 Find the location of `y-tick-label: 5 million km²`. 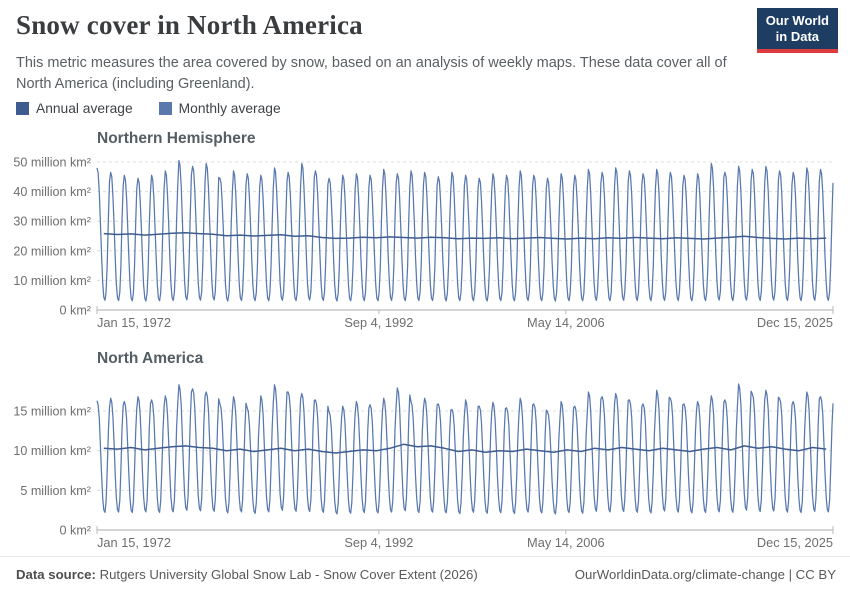

y-tick-label: 5 million km² is located at coordinates (55, 491).